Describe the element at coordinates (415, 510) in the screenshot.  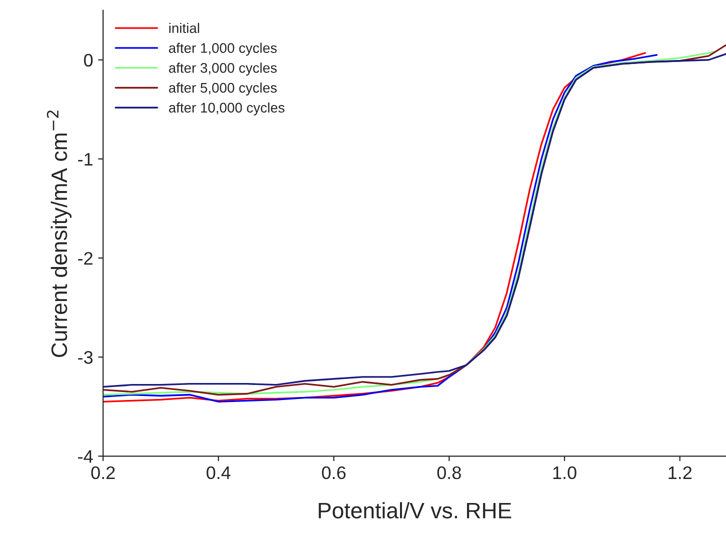
I see `x-axis-title: Potential/V vs. RHE` at that location.